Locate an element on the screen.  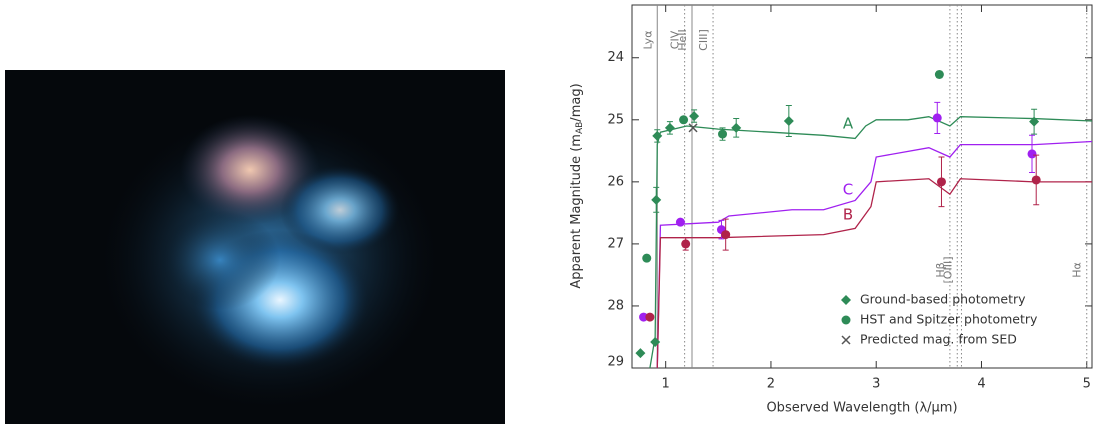
spectral-line-label: CIV is located at coordinates (675, 39).